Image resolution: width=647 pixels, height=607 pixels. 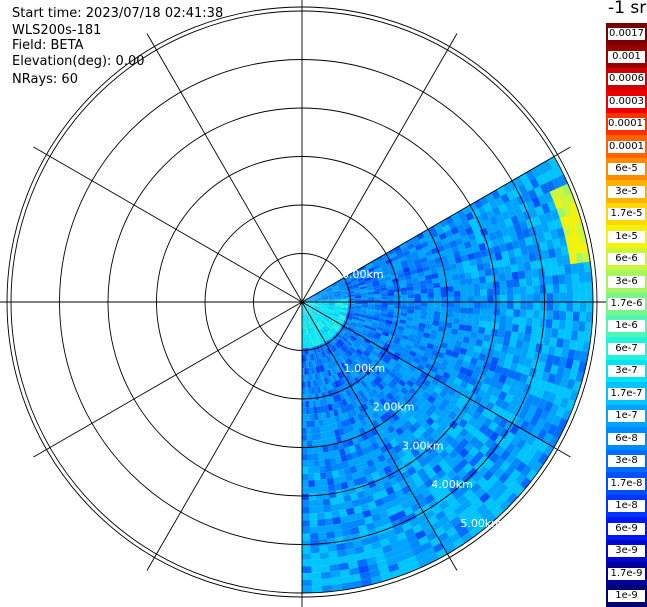 What do you see at coordinates (626, 259) in the screenshot?
I see `colorbar-tick-label: 6e-6` at bounding box center [626, 259].